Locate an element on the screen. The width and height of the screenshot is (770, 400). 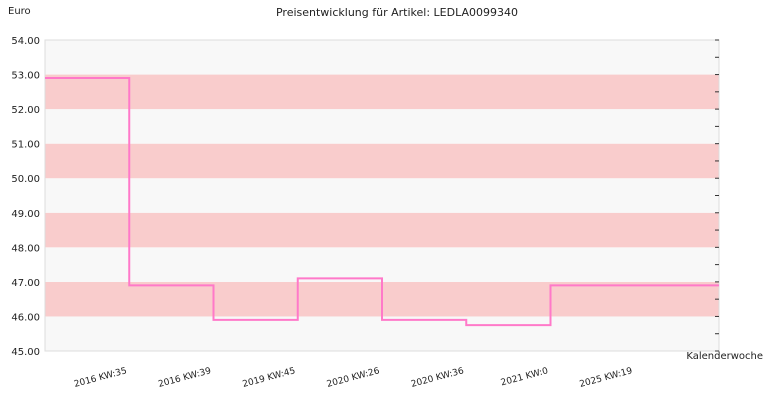
x-tick-label: 2016 KW:39 is located at coordinates (184, 378).